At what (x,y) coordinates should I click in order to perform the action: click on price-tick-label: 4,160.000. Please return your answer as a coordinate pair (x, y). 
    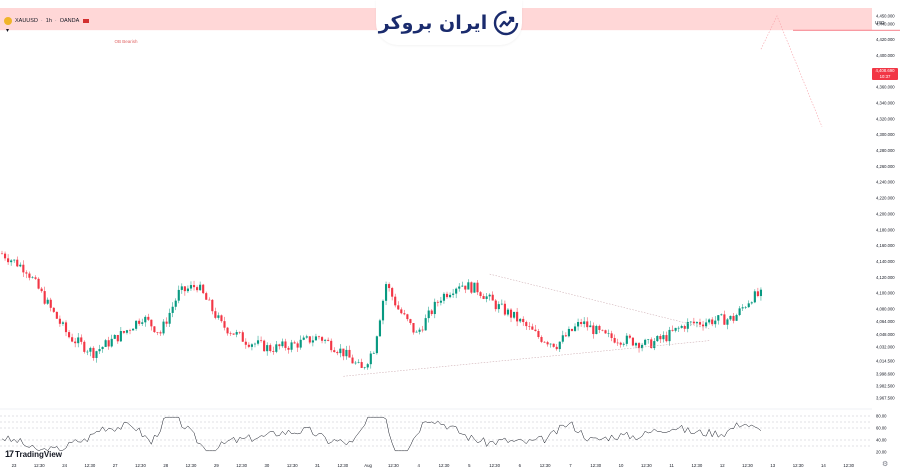
    Looking at the image, I should click on (885, 245).